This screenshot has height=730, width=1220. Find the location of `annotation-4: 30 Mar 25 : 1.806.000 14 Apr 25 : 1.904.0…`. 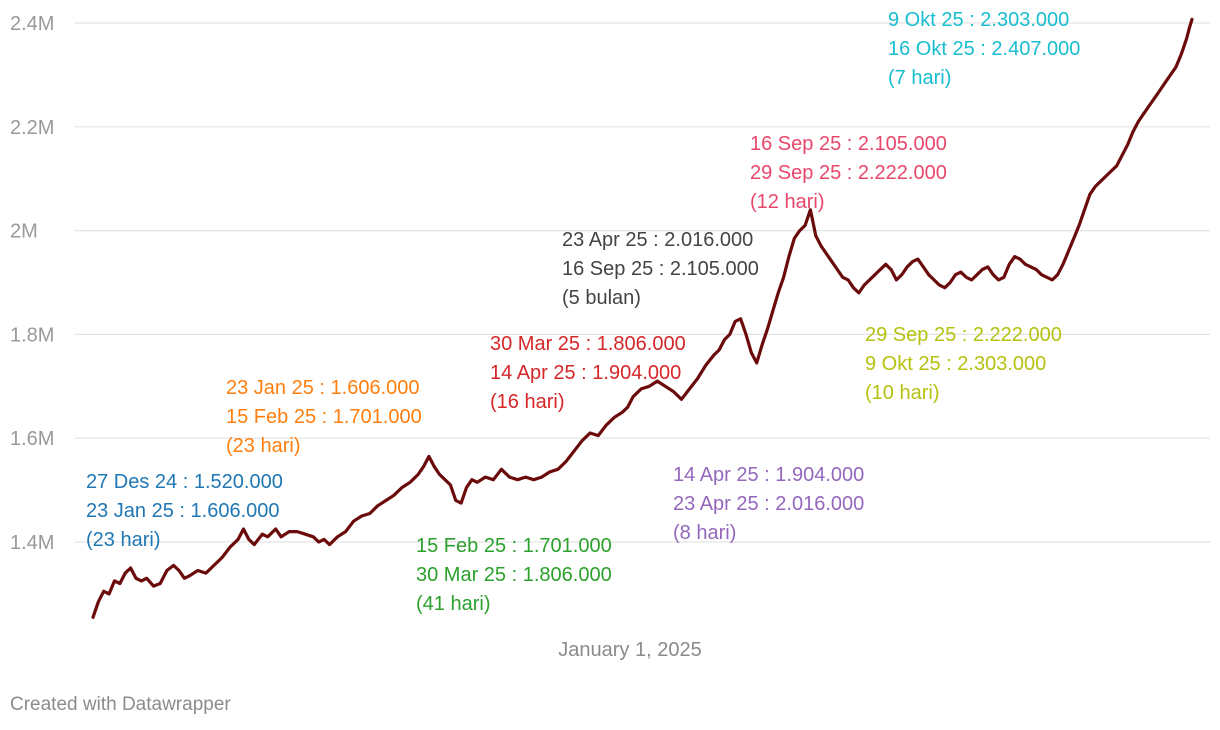

annotation-4: 30 Mar 25 : 1.806.000 14 Apr 25 : 1.904.0… is located at coordinates (588, 373).